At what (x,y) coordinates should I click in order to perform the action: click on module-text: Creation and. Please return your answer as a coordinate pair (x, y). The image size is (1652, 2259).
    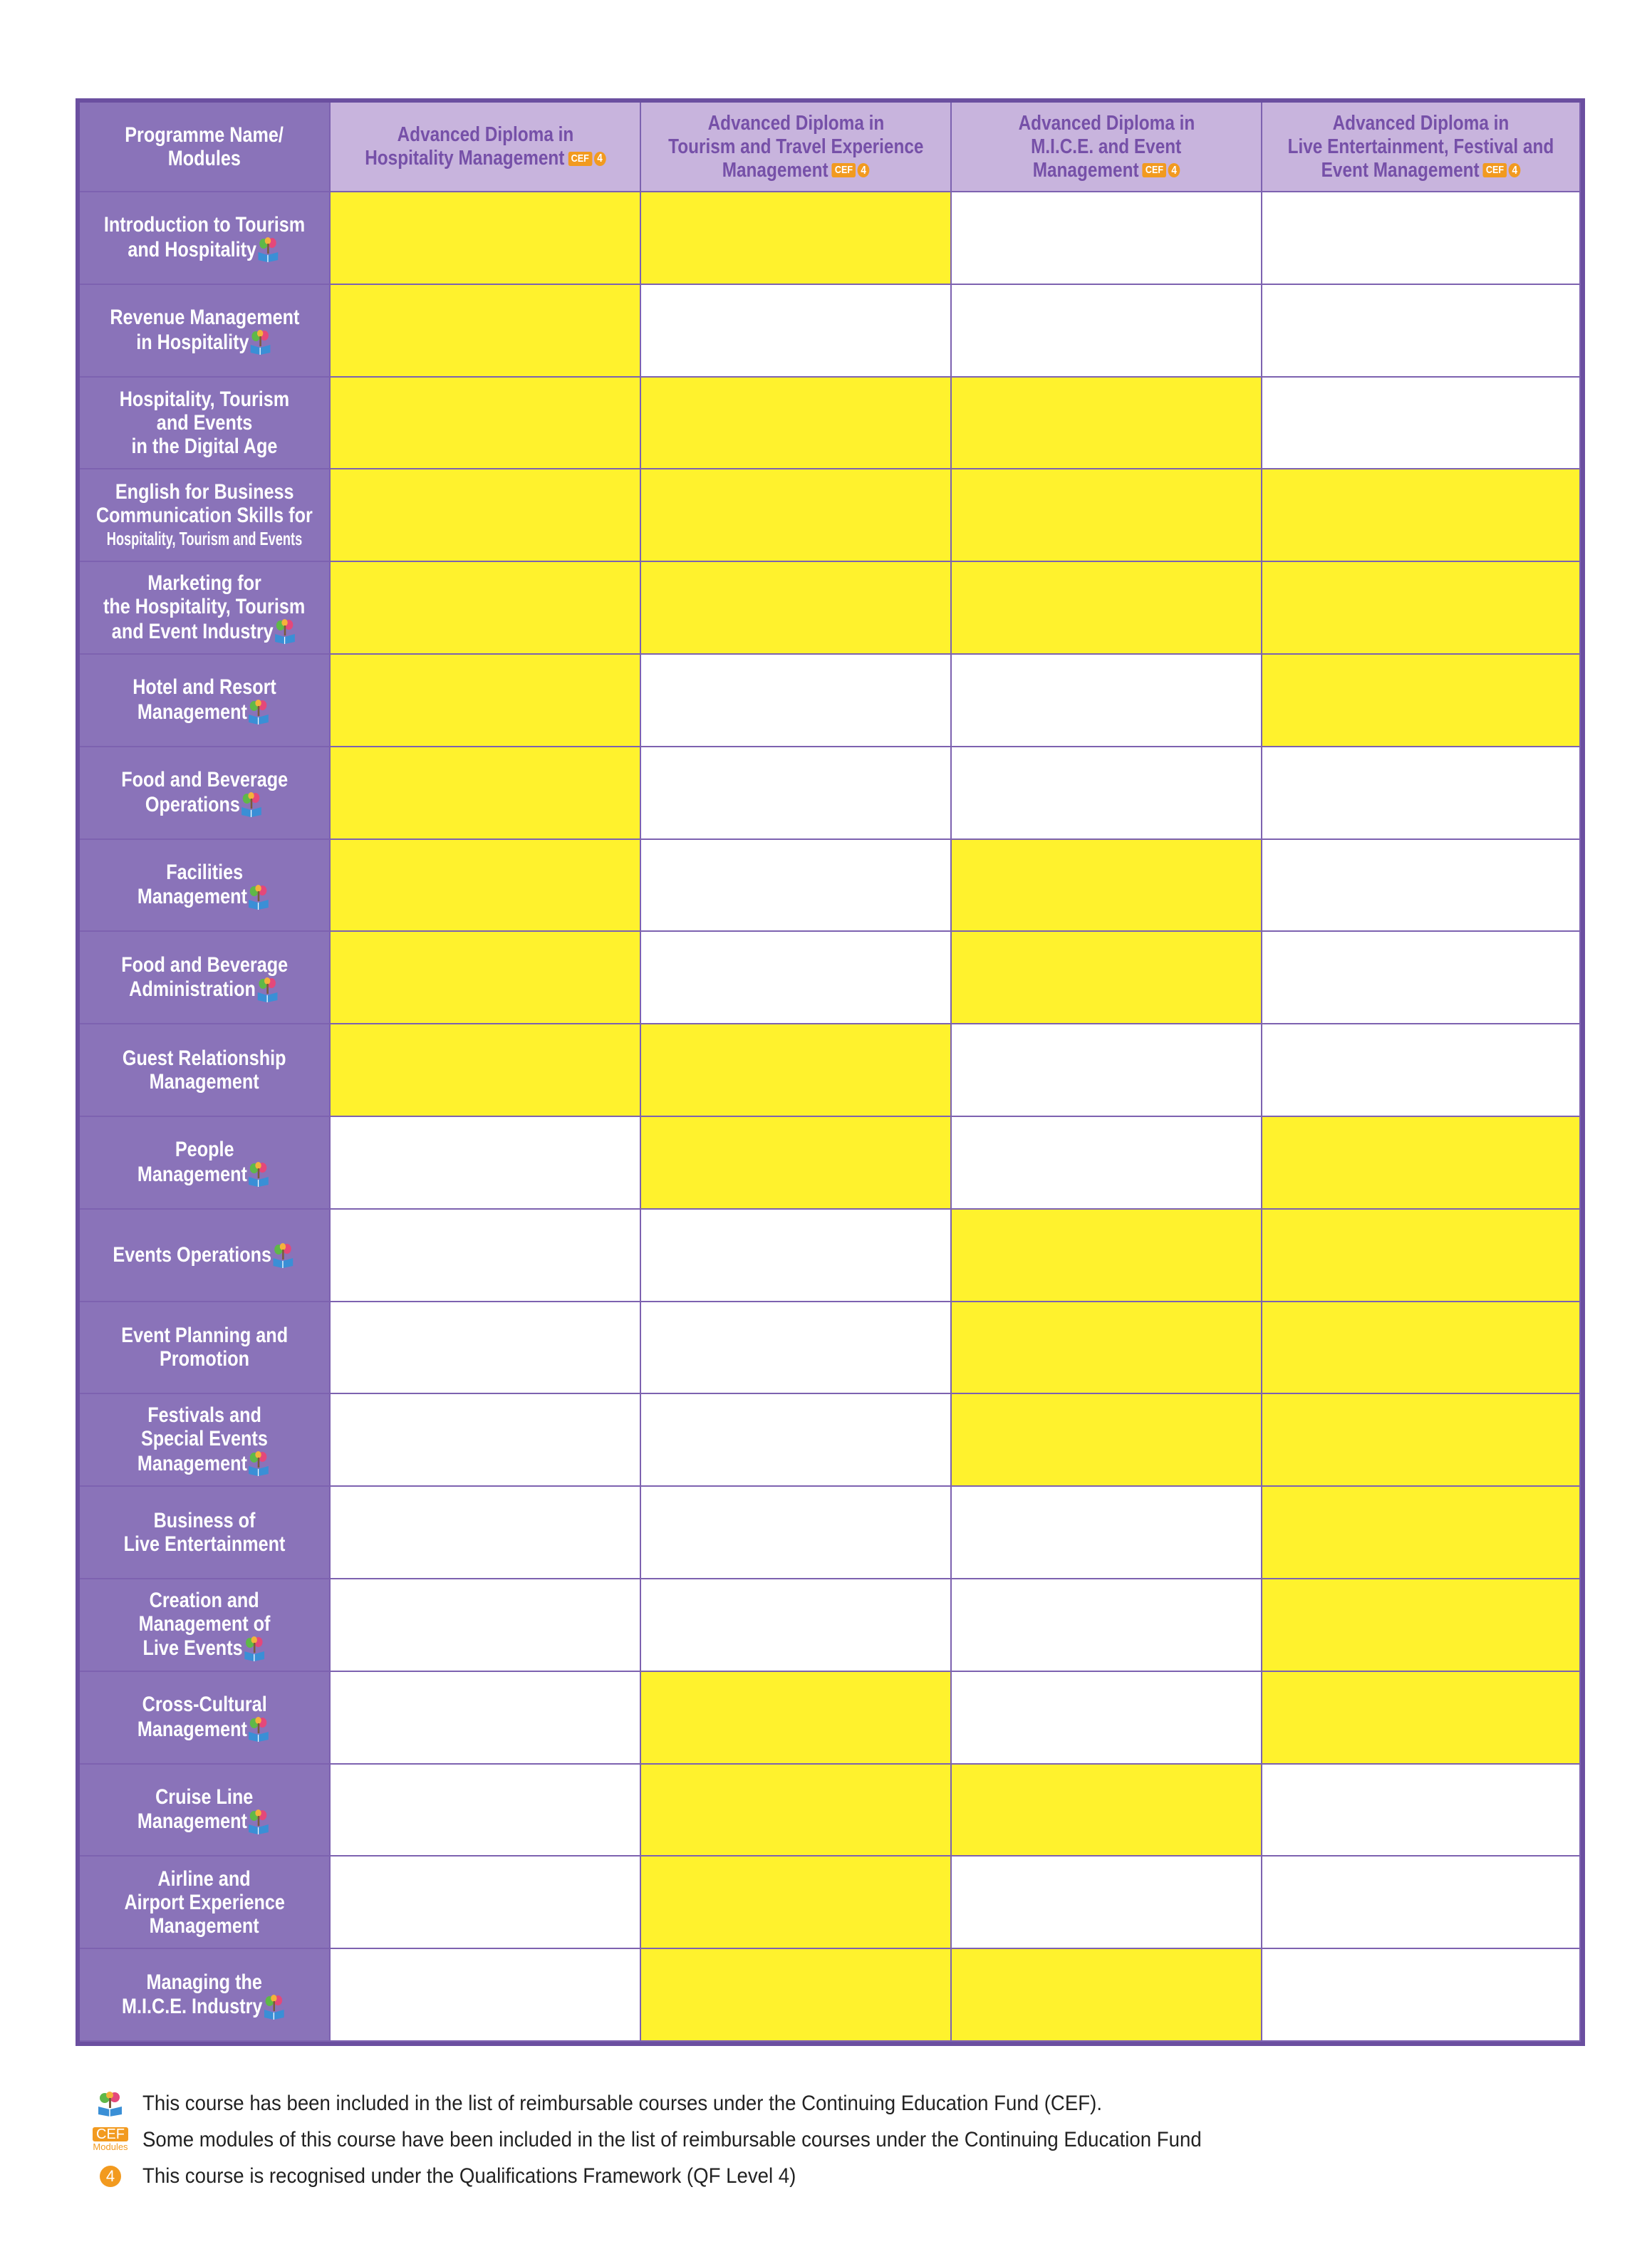
    Looking at the image, I should click on (204, 1600).